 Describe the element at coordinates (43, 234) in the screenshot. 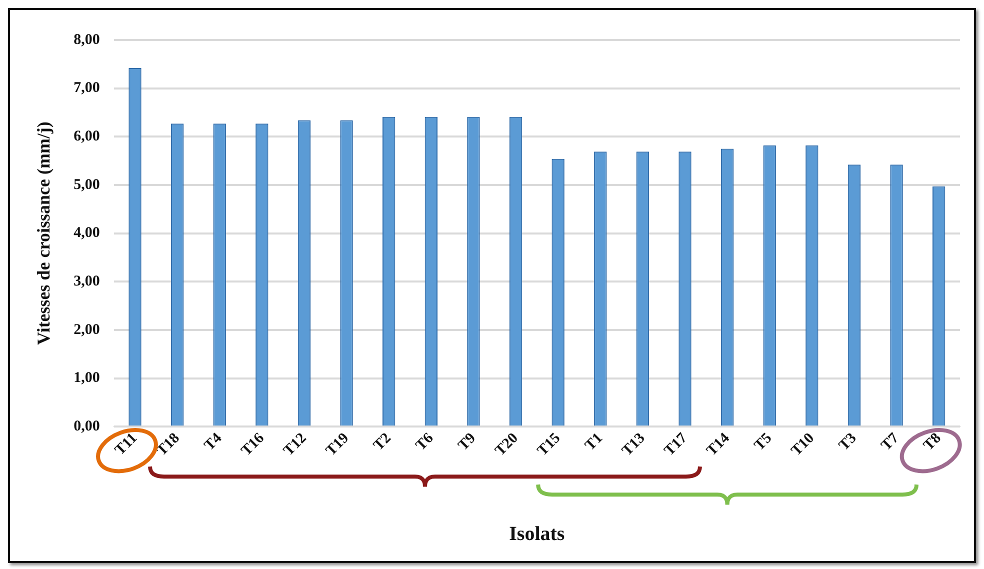

I see `y-axis-title: Vitesses de croissance (mm/j)` at that location.